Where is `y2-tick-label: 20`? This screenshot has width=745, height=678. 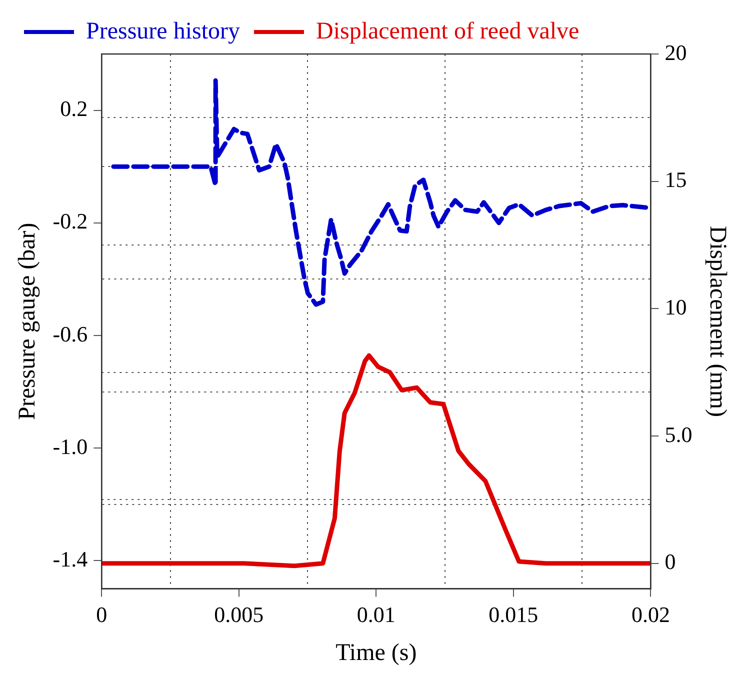 y2-tick-label: 20 is located at coordinates (675, 52).